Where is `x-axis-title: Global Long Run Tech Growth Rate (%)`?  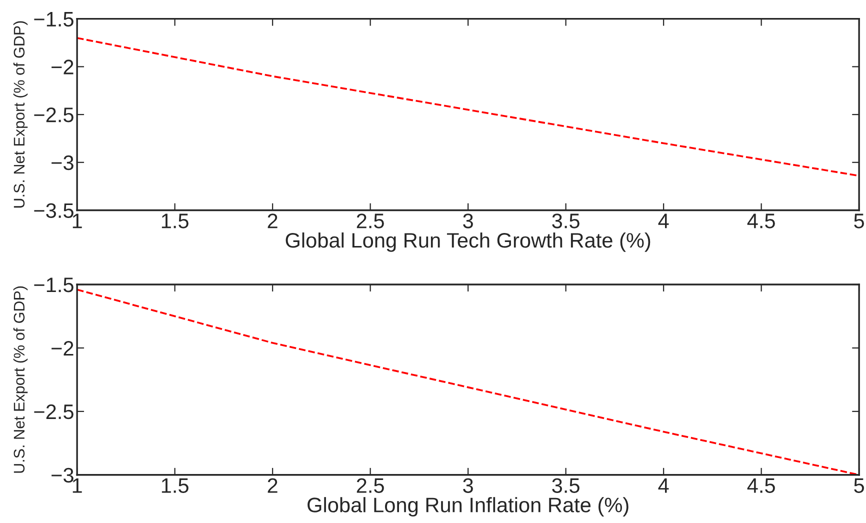
x-axis-title: Global Long Run Tech Growth Rate (%) is located at coordinates (468, 242).